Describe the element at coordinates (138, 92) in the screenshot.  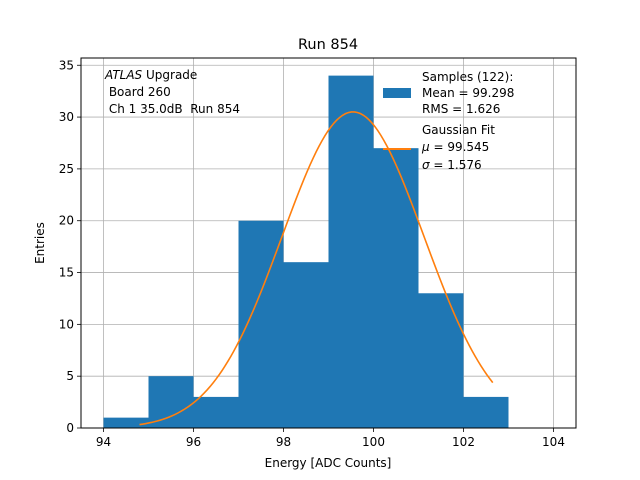
I see `annotation-line-2: Board 260` at that location.